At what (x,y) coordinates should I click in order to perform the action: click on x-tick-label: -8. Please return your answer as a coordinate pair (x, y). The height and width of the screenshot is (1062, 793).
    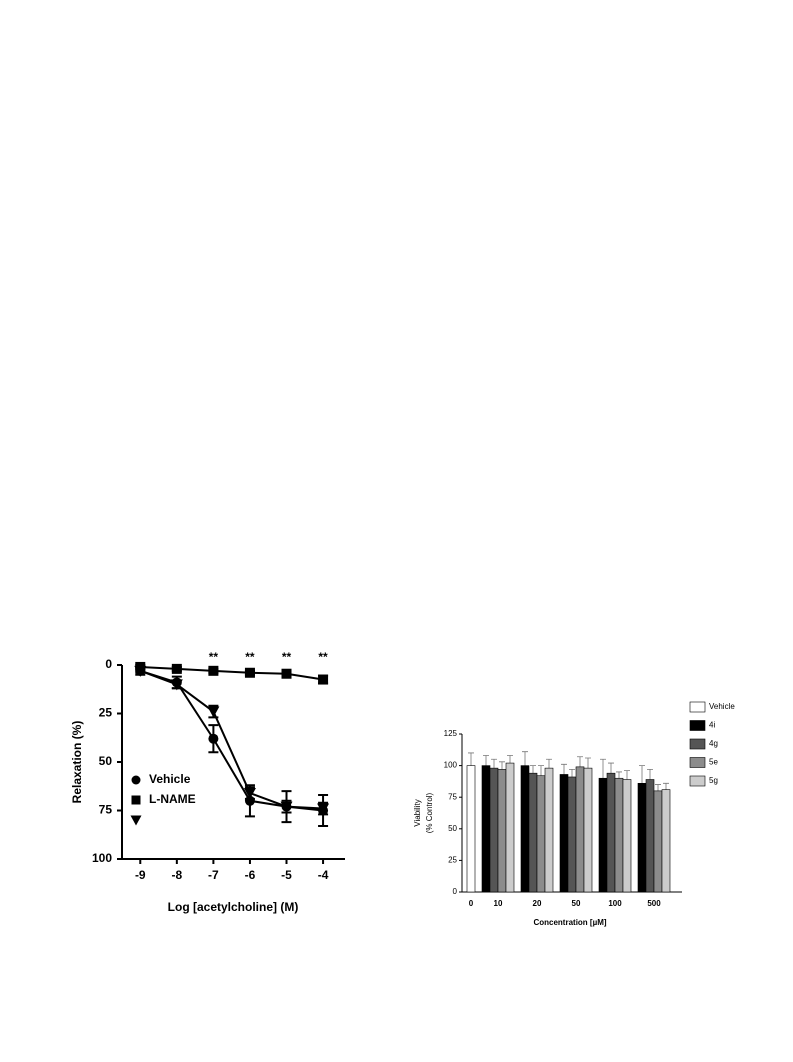
    Looking at the image, I should click on (177, 875).